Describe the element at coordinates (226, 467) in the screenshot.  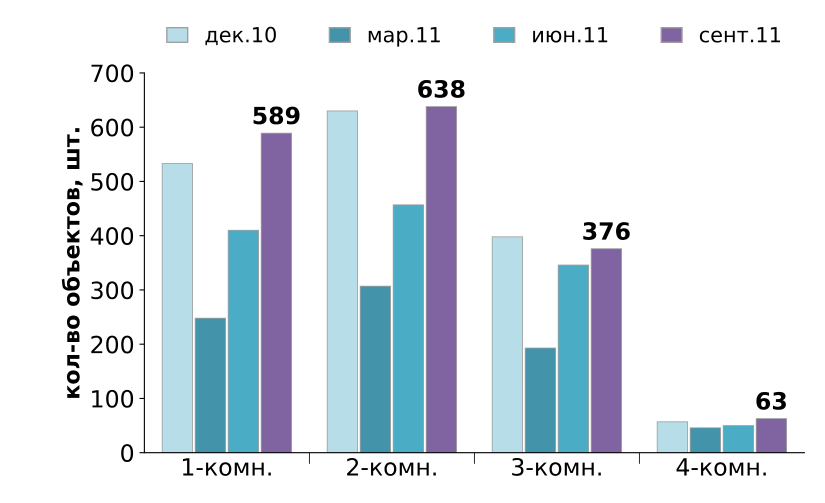
I see `x-tick-label: 1-комн.` at that location.